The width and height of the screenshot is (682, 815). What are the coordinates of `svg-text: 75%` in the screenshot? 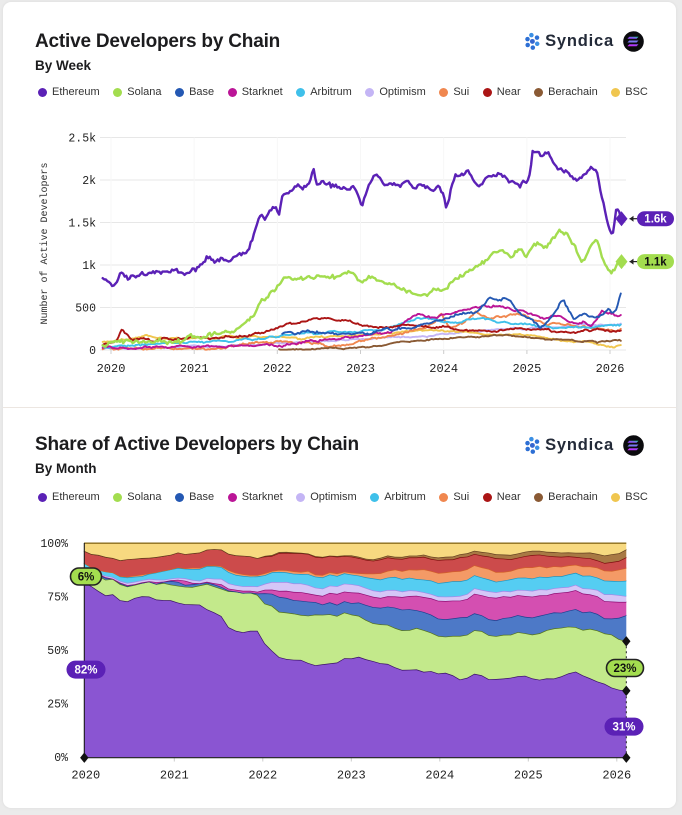 It's located at (57, 598).